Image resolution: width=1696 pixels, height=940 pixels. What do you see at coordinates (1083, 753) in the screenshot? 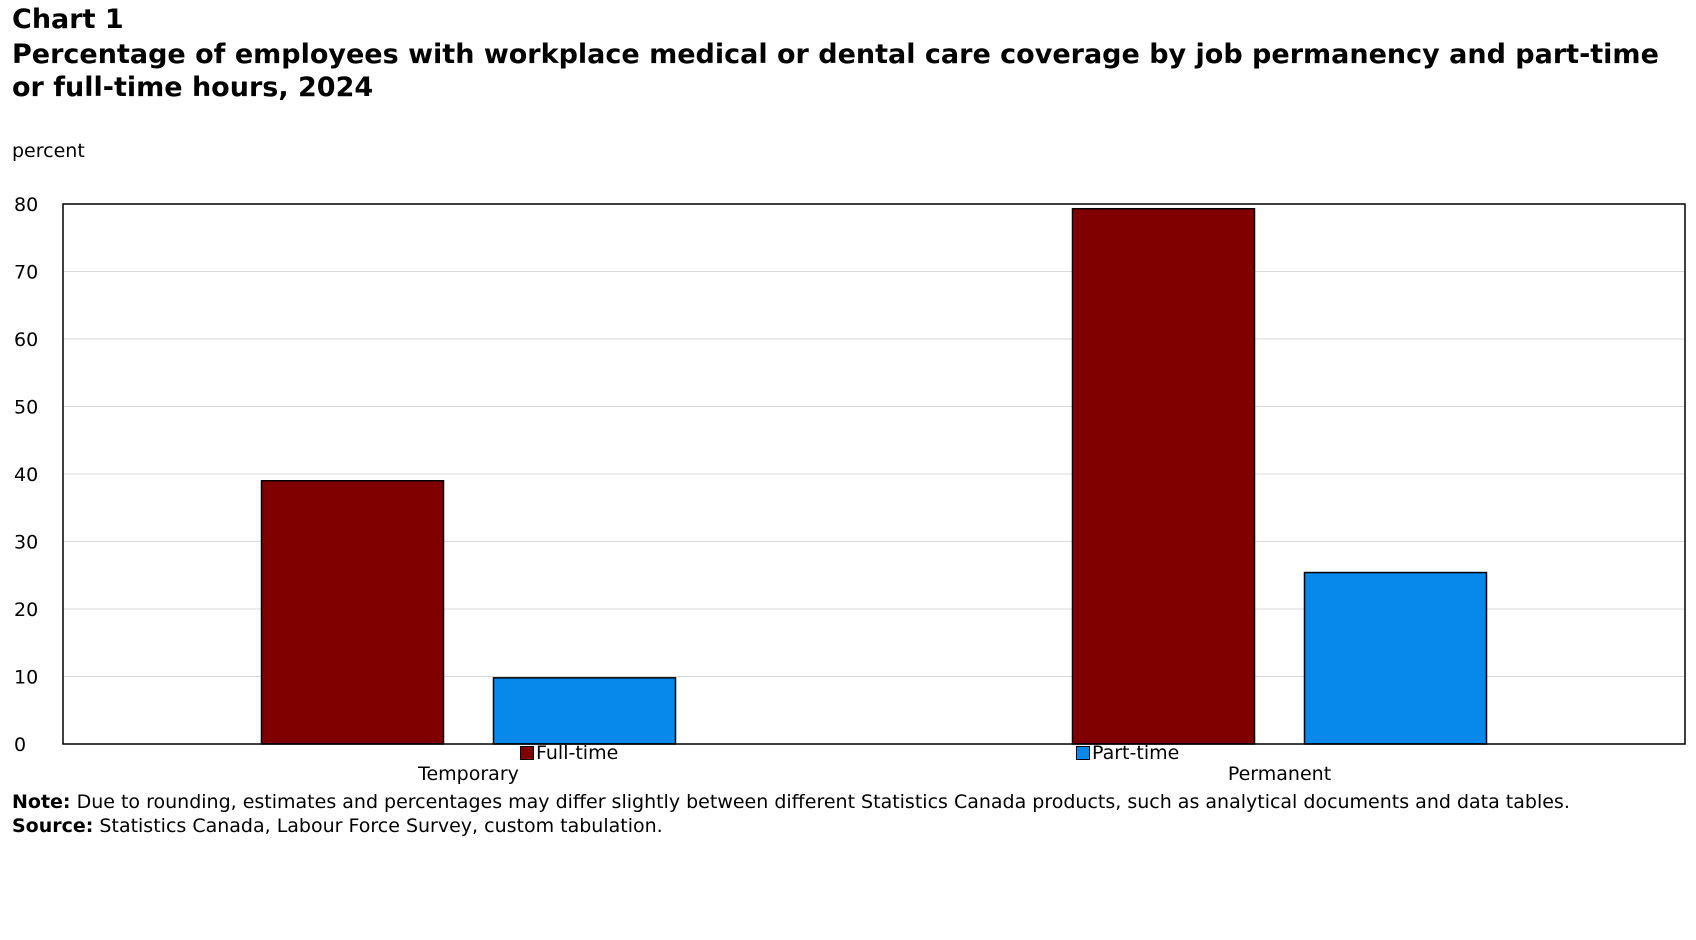
I see `legend-swatch-part-time` at bounding box center [1083, 753].